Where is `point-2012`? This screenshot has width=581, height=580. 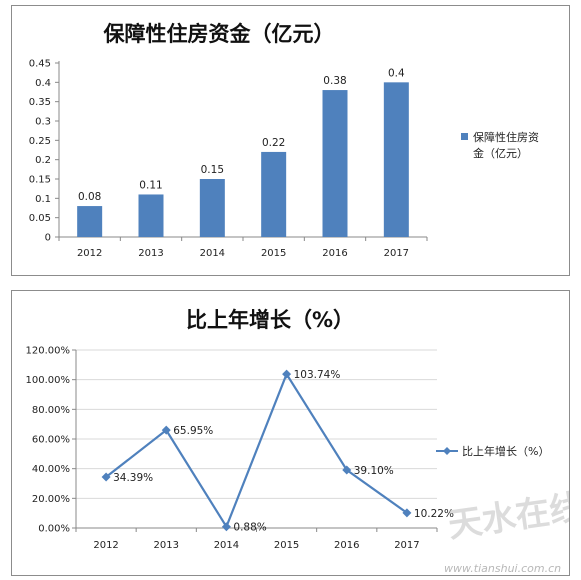
point-2012 is located at coordinates (106, 477).